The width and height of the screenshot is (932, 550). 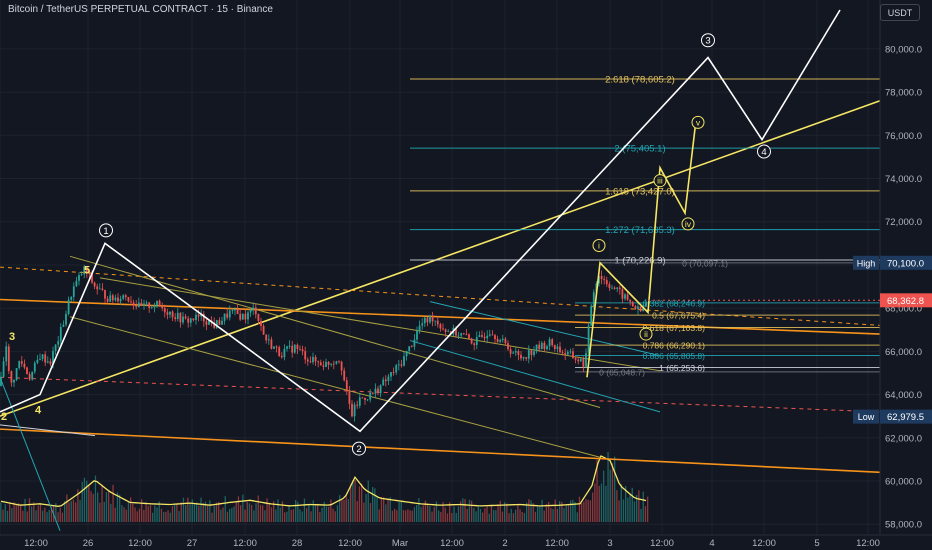 I want to click on time-tick-label: 5, so click(x=816, y=543).